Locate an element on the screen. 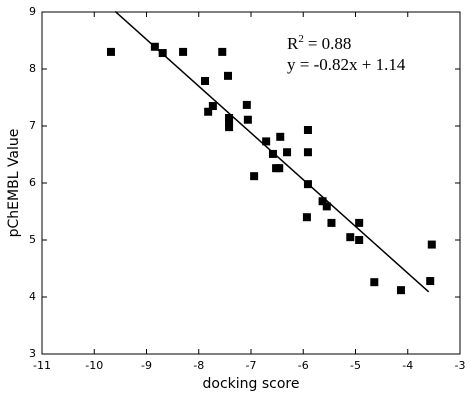 Image resolution: width=474 pixels, height=404 pixels. r2-rest: = 0.88 is located at coordinates (330, 43).